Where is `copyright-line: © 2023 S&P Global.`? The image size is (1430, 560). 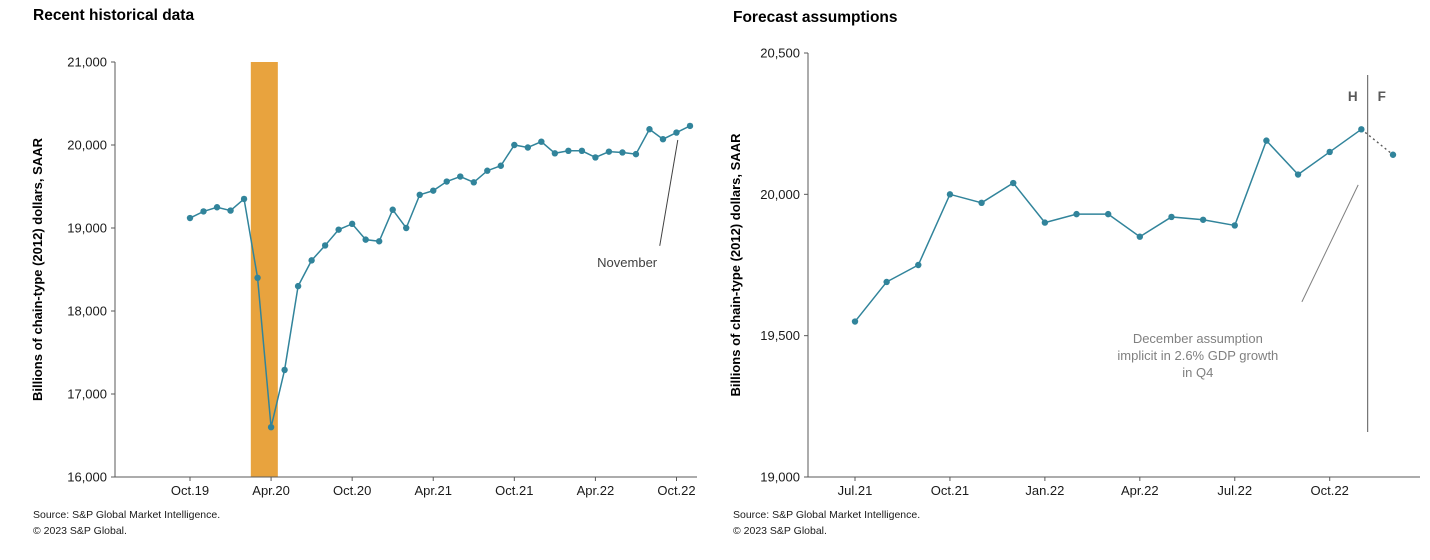 copyright-line: © 2023 S&P Global. is located at coordinates (780, 531).